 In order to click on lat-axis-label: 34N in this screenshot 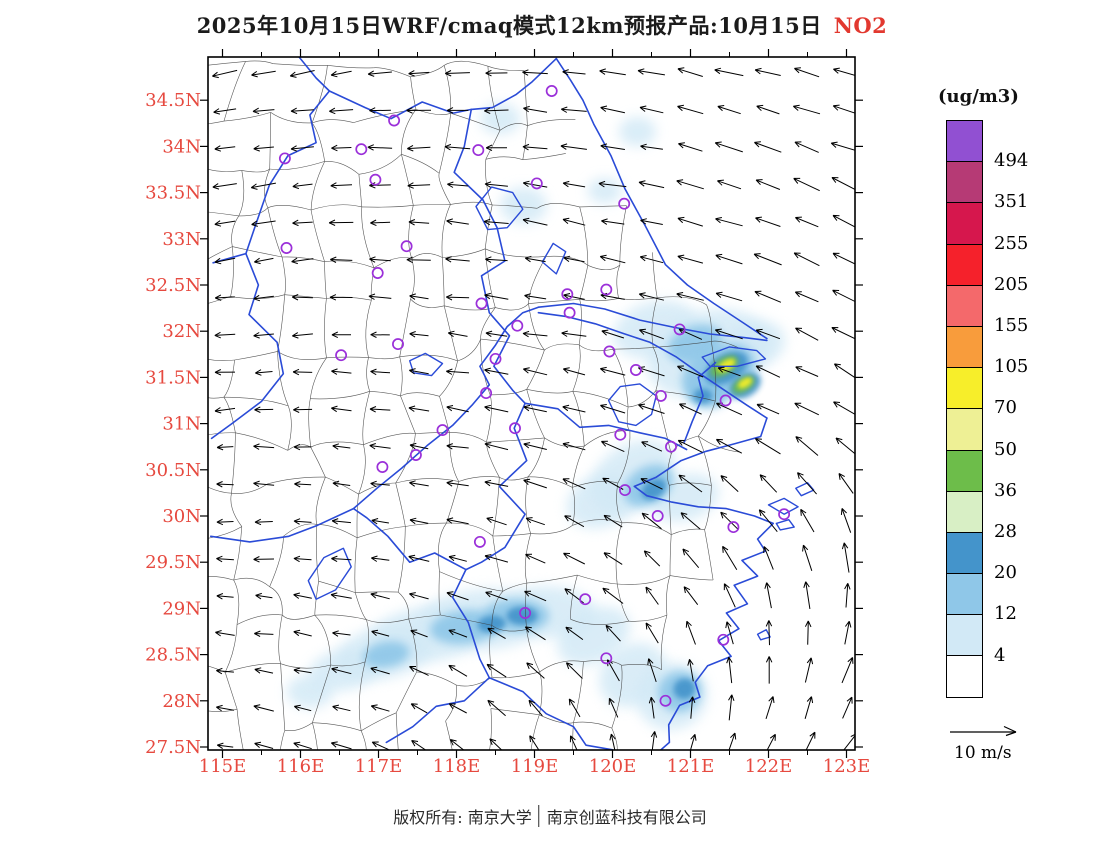, I will do `click(181, 146)`.